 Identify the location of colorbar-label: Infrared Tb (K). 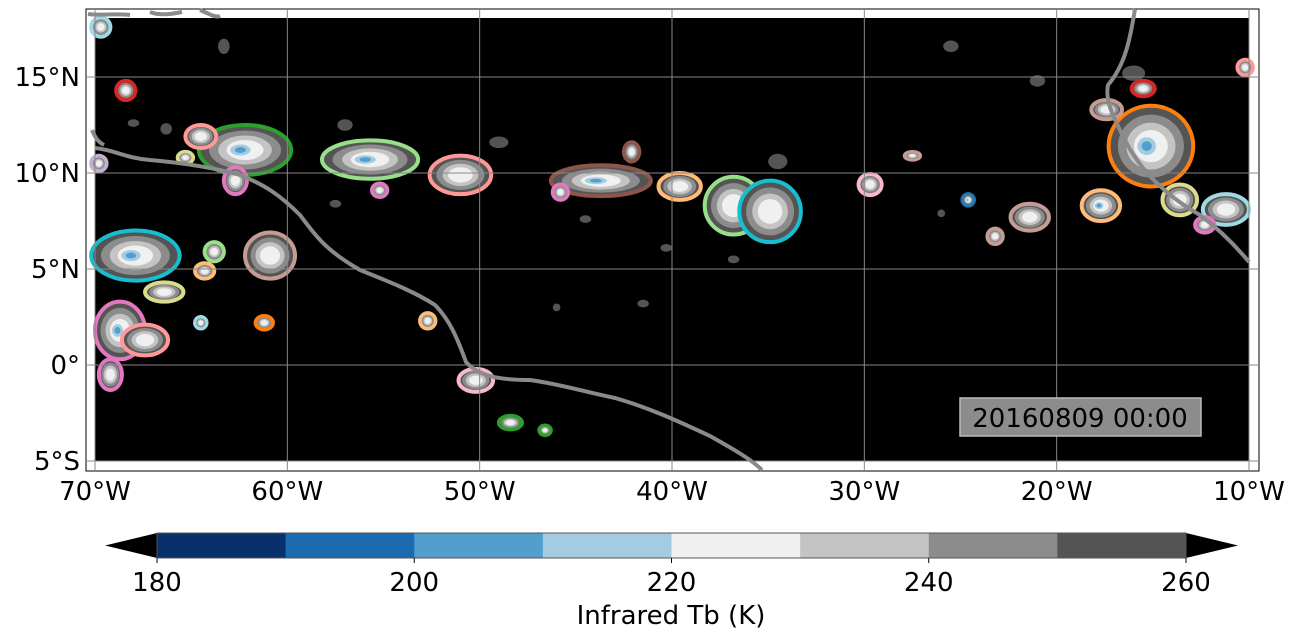
(671, 616).